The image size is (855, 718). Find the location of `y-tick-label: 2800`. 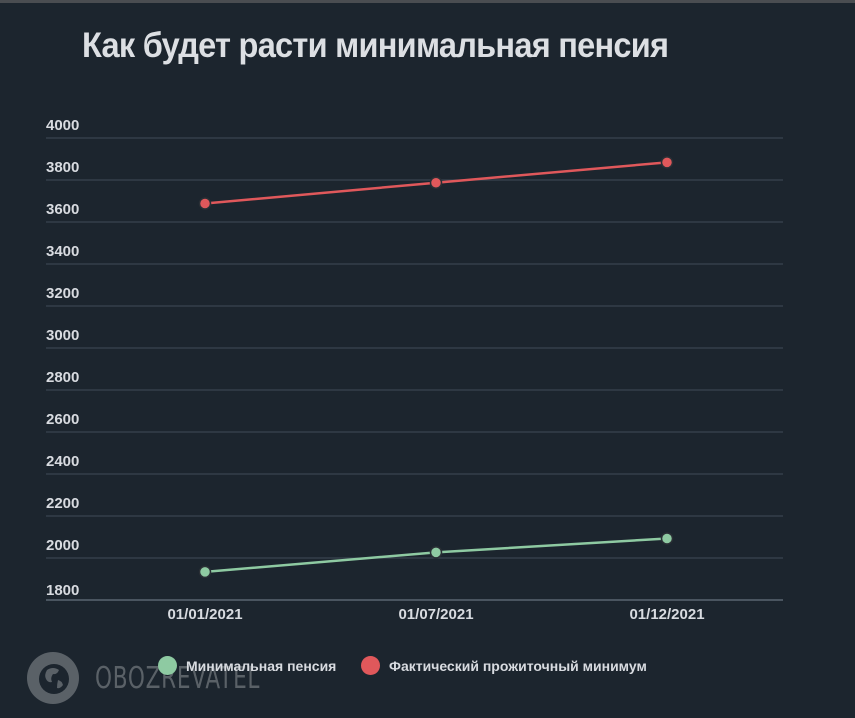

y-tick-label: 2800 is located at coordinates (63, 377).